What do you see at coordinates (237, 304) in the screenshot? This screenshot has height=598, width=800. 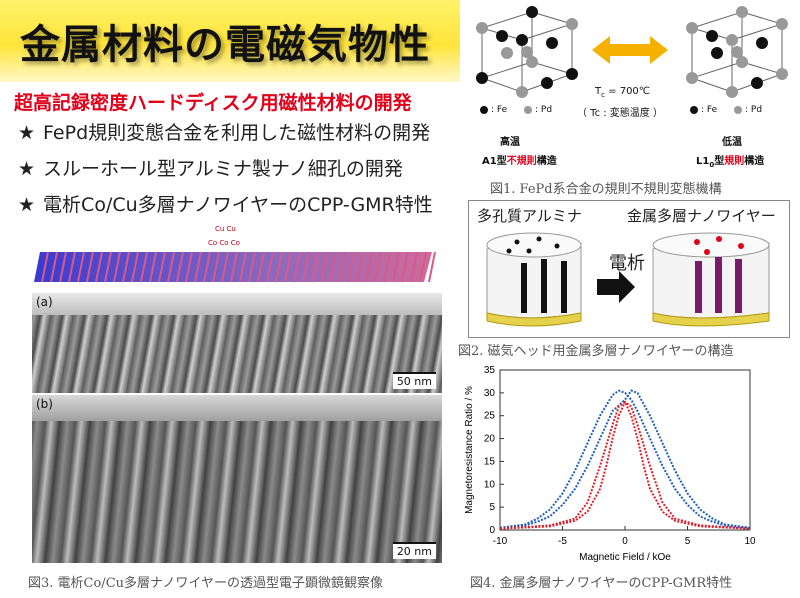 I see `tem-background` at bounding box center [237, 304].